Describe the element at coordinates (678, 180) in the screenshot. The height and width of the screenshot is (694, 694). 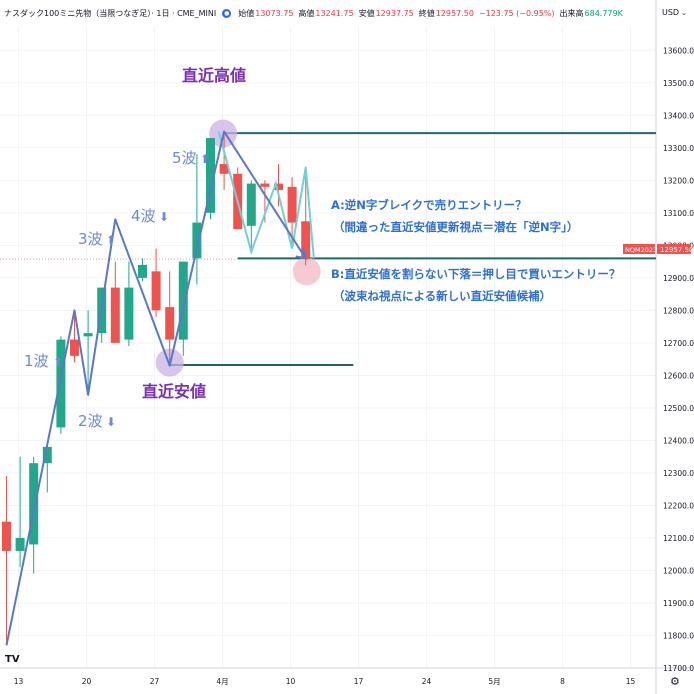
I see `price-tick-label: 13200.00` at that location.